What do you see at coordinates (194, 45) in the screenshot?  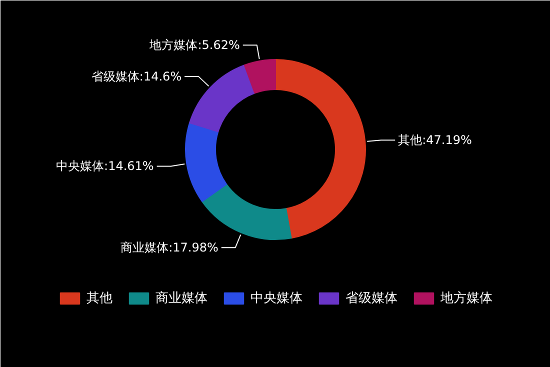 I see `data-label: 地方媒体:5.62%` at bounding box center [194, 45].